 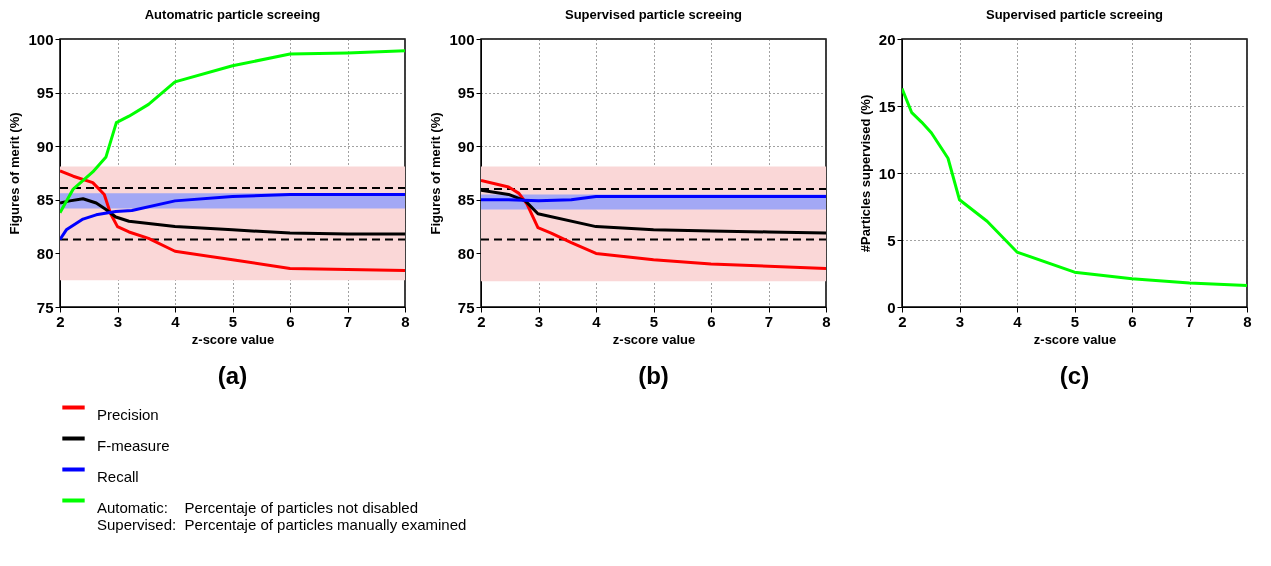 I want to click on legend-label: Automatic: Percentaje of particles not disabled Supervised: Percentaje of particles manually examined, so click(x=282, y=515).